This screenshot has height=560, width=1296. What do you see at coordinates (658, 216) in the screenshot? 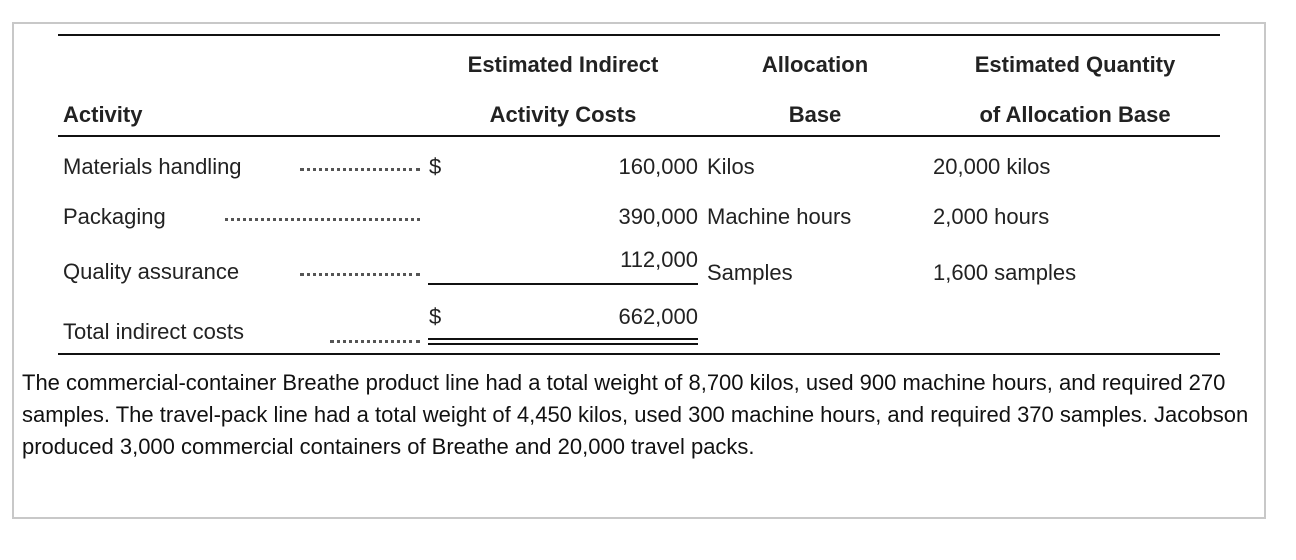
I see `cost: 390,000` at bounding box center [658, 216].